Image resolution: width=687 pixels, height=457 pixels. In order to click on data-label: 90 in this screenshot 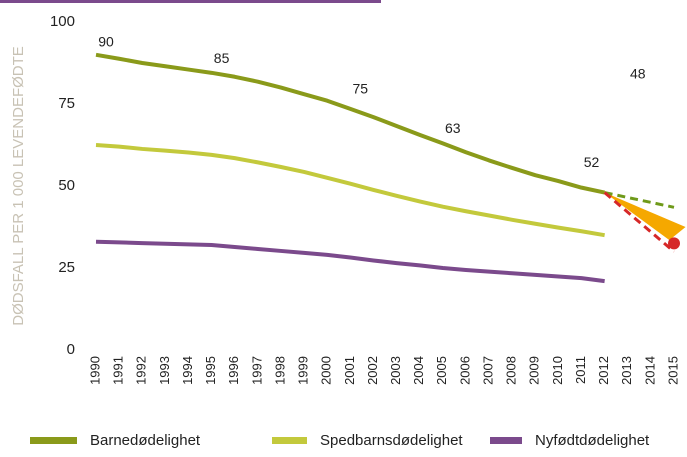, I will do `click(106, 42)`.